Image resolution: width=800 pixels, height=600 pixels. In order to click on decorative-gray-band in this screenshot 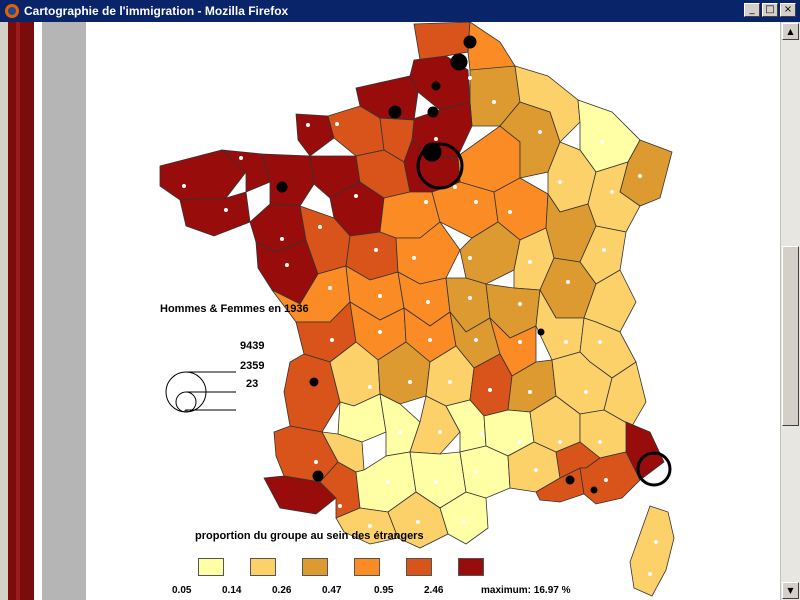, I will do `click(64, 311)`.